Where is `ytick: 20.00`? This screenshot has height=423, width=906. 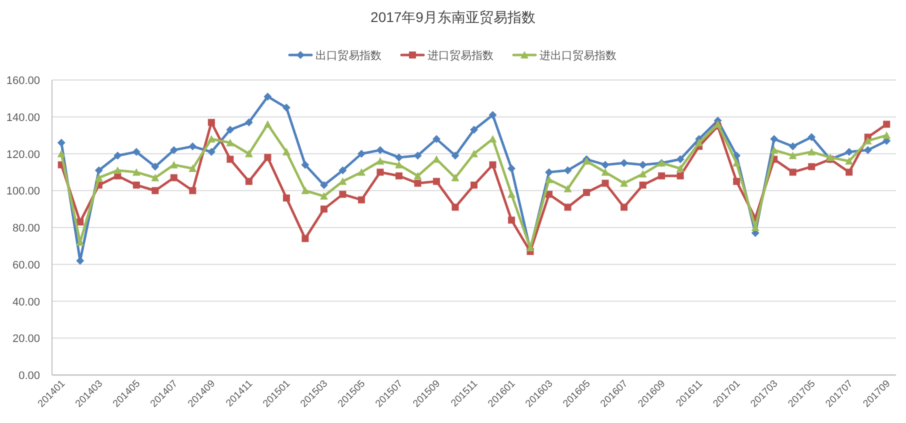 ytick: 20.00 is located at coordinates (26, 339).